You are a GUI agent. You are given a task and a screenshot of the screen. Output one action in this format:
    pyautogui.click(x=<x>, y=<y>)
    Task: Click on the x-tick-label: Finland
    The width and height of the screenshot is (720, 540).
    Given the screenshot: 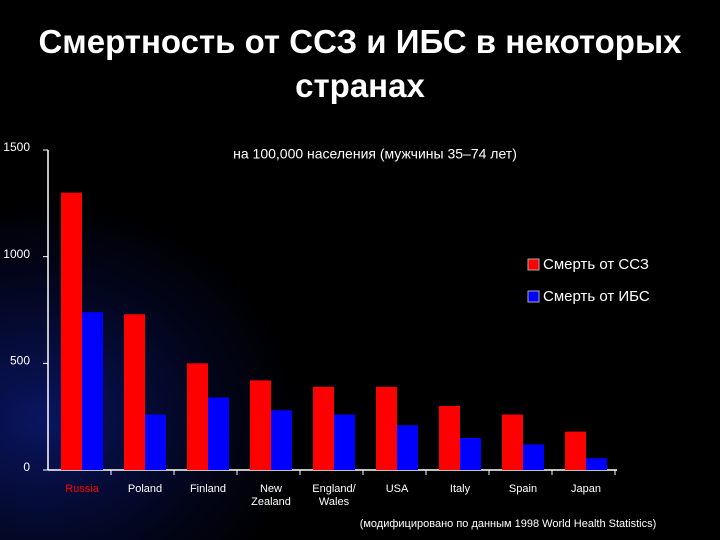 What is the action you would take?
    pyautogui.click(x=208, y=489)
    